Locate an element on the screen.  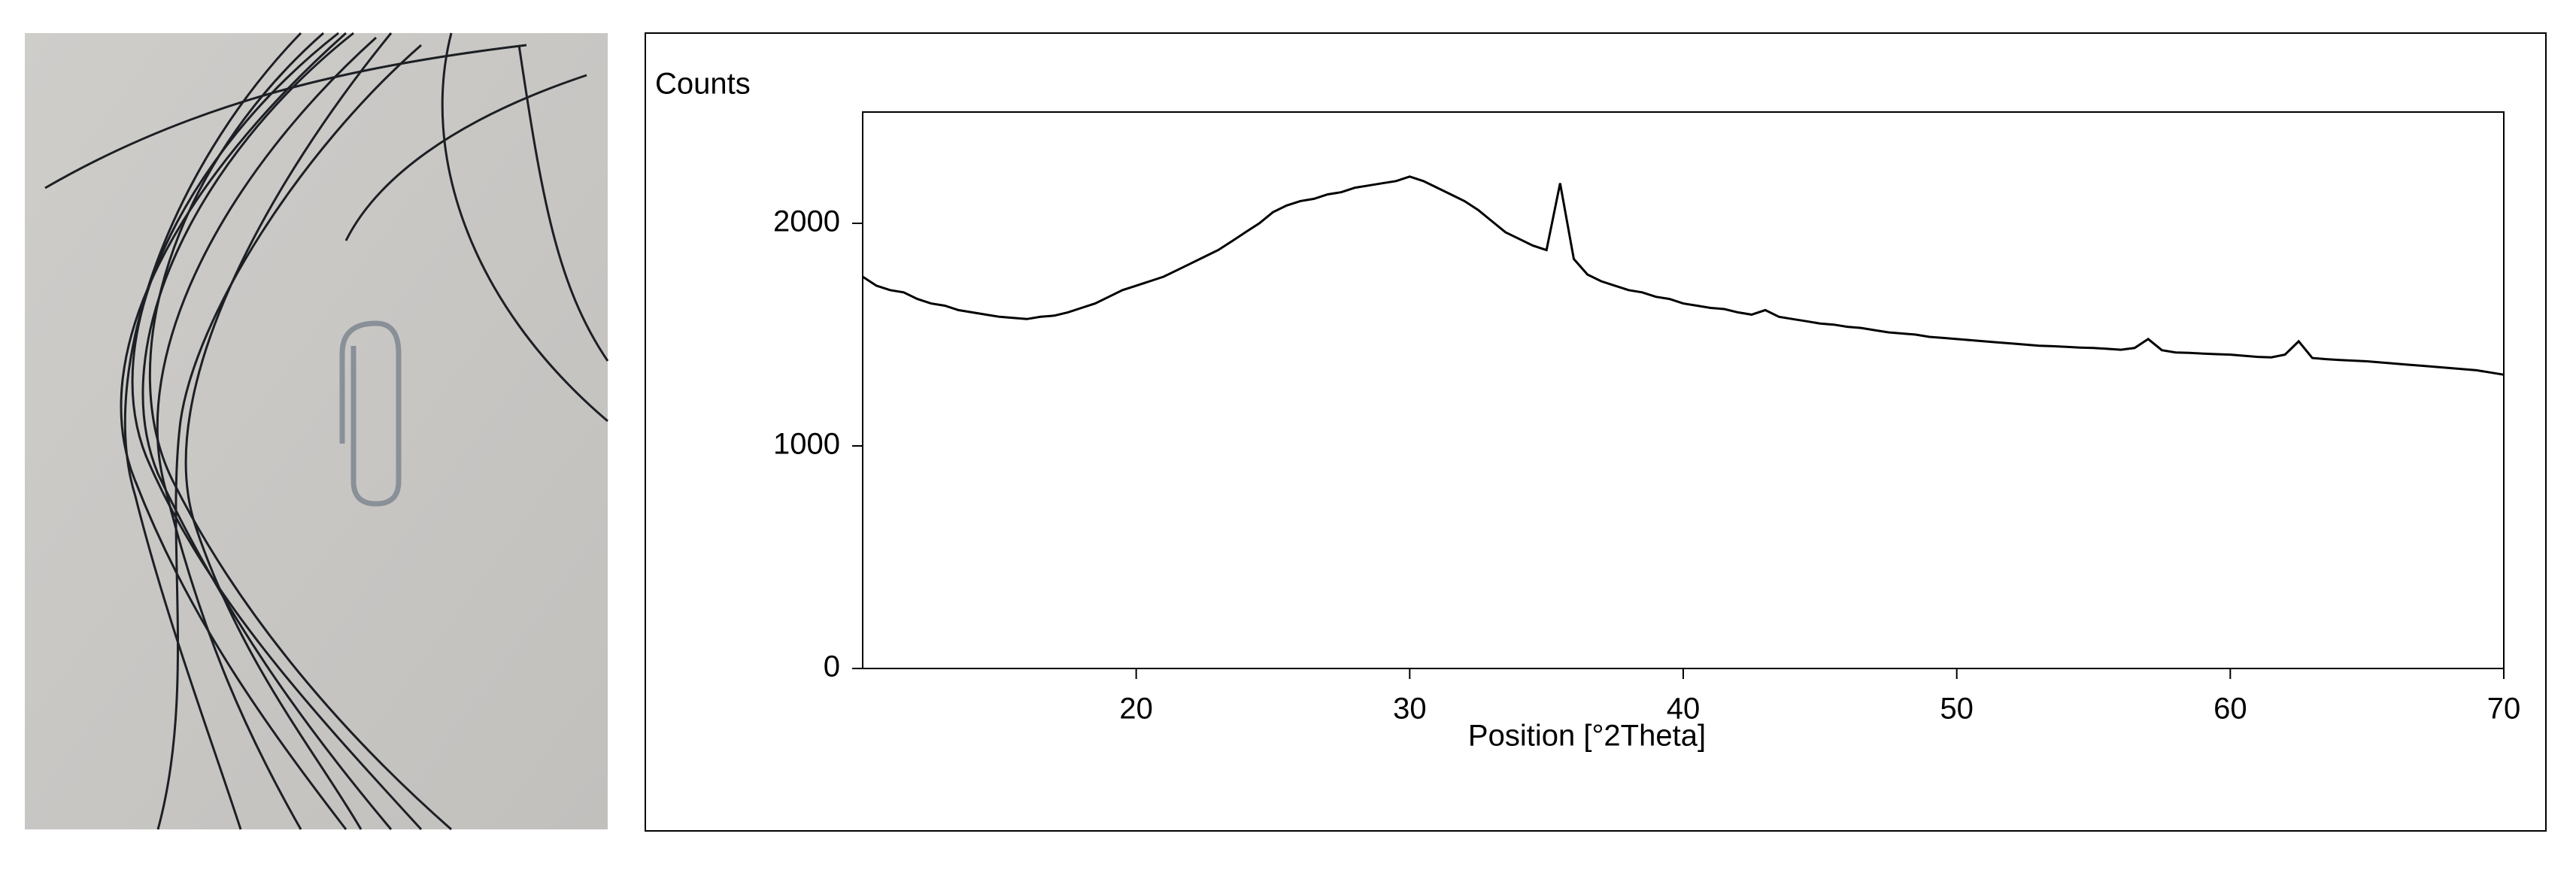
x-tick-label: 70 is located at coordinates (2504, 710).